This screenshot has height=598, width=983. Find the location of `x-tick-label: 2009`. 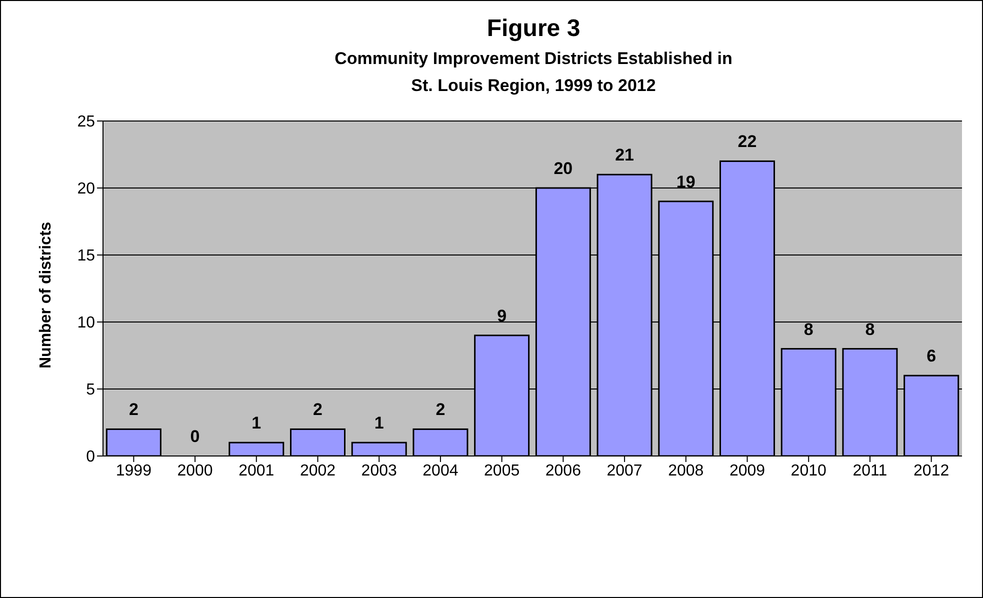

x-tick-label: 2009 is located at coordinates (747, 471).